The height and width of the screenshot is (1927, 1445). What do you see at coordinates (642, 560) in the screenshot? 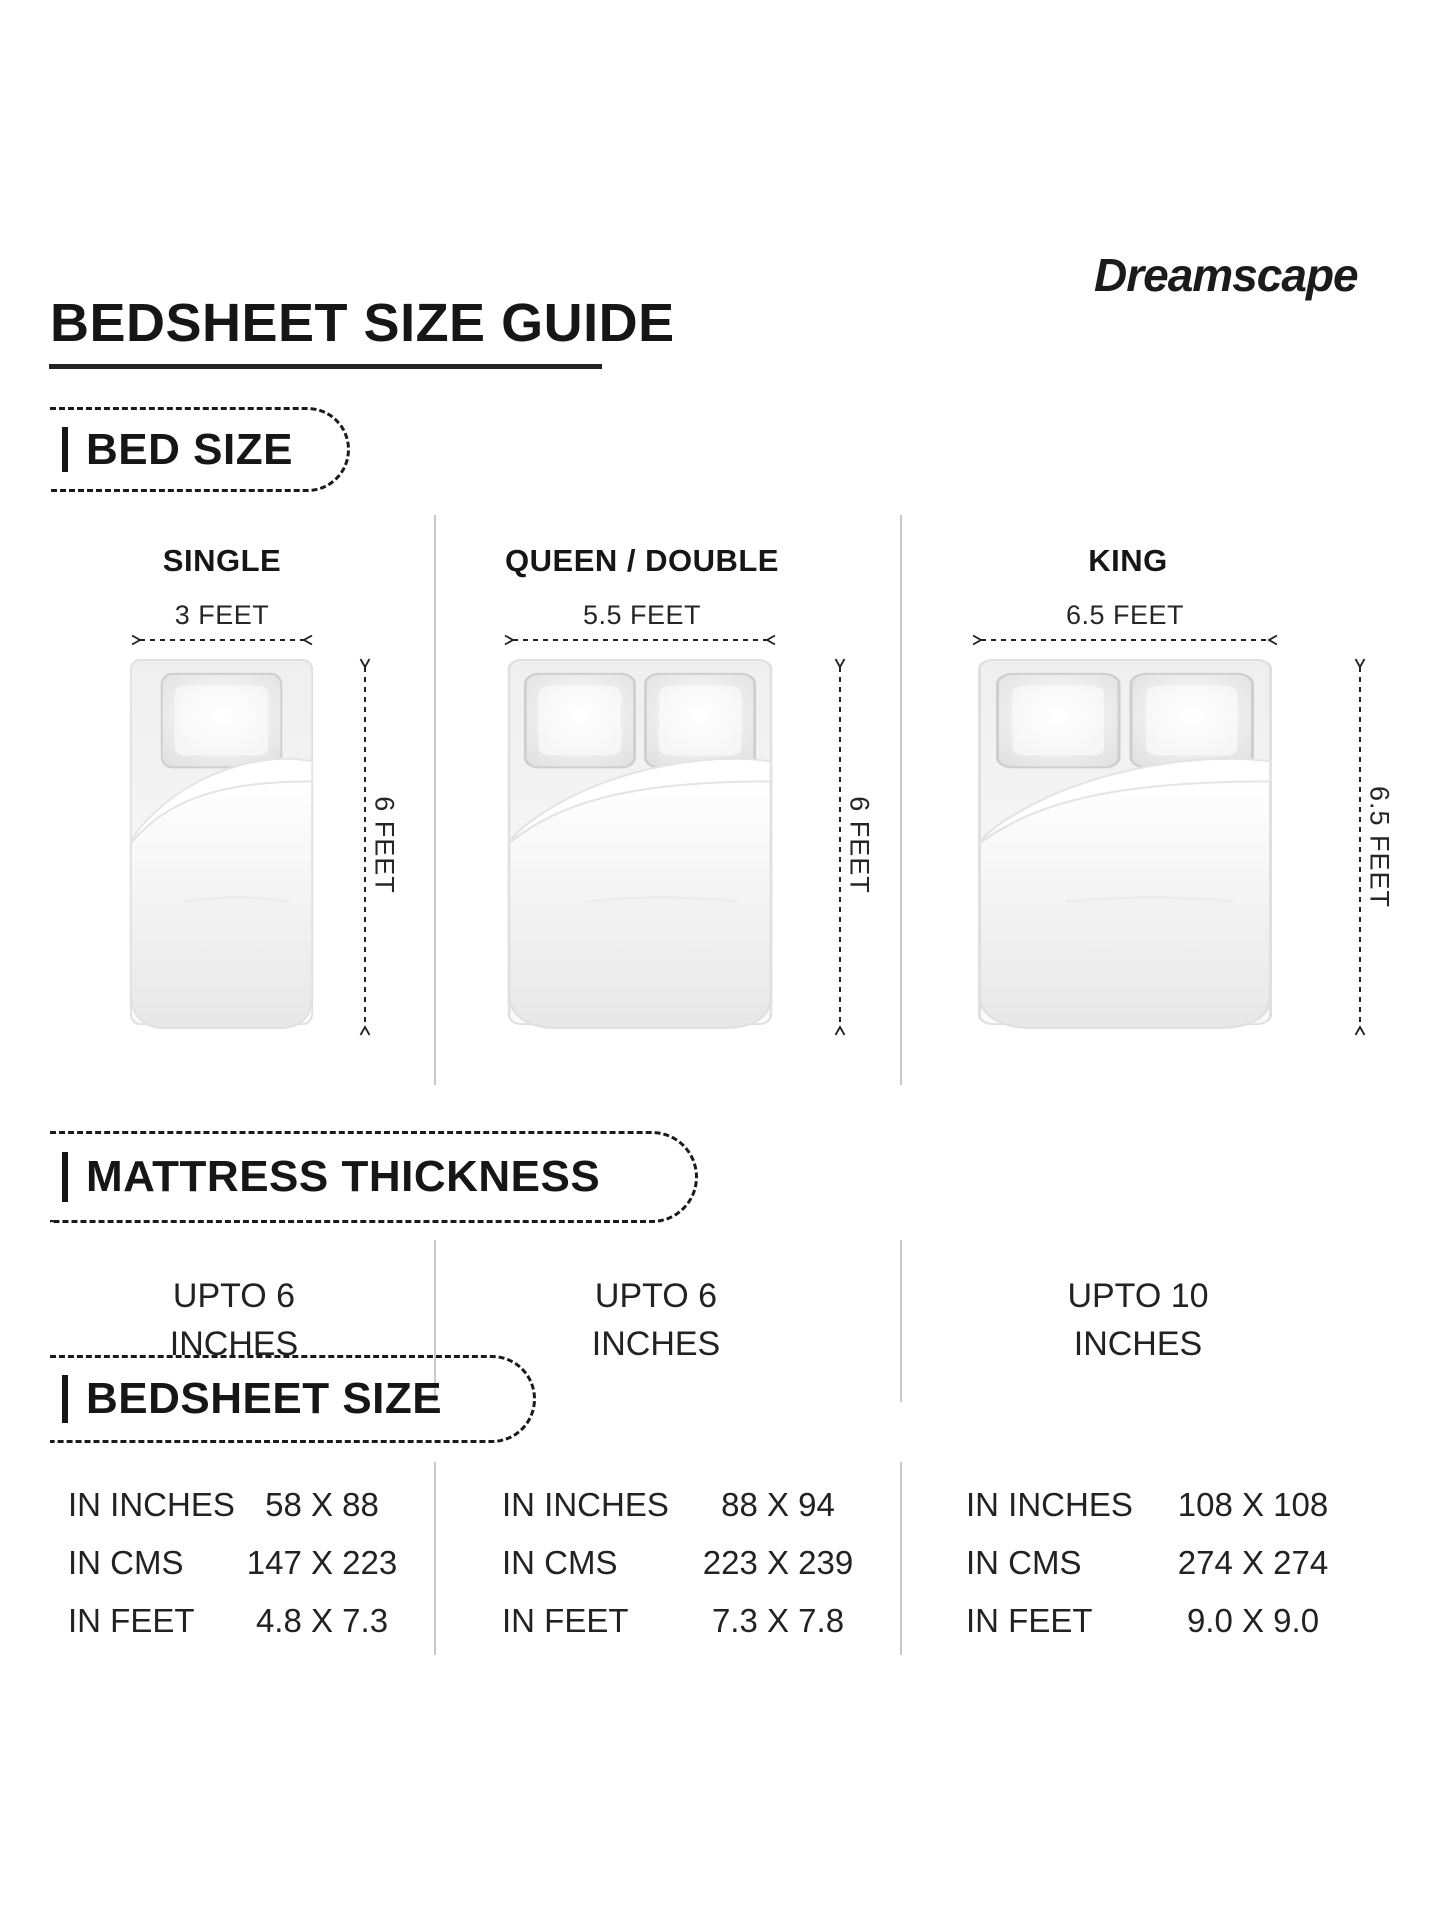
I see `bed-name-queen-double: QUEEN / DOUBLE` at bounding box center [642, 560].